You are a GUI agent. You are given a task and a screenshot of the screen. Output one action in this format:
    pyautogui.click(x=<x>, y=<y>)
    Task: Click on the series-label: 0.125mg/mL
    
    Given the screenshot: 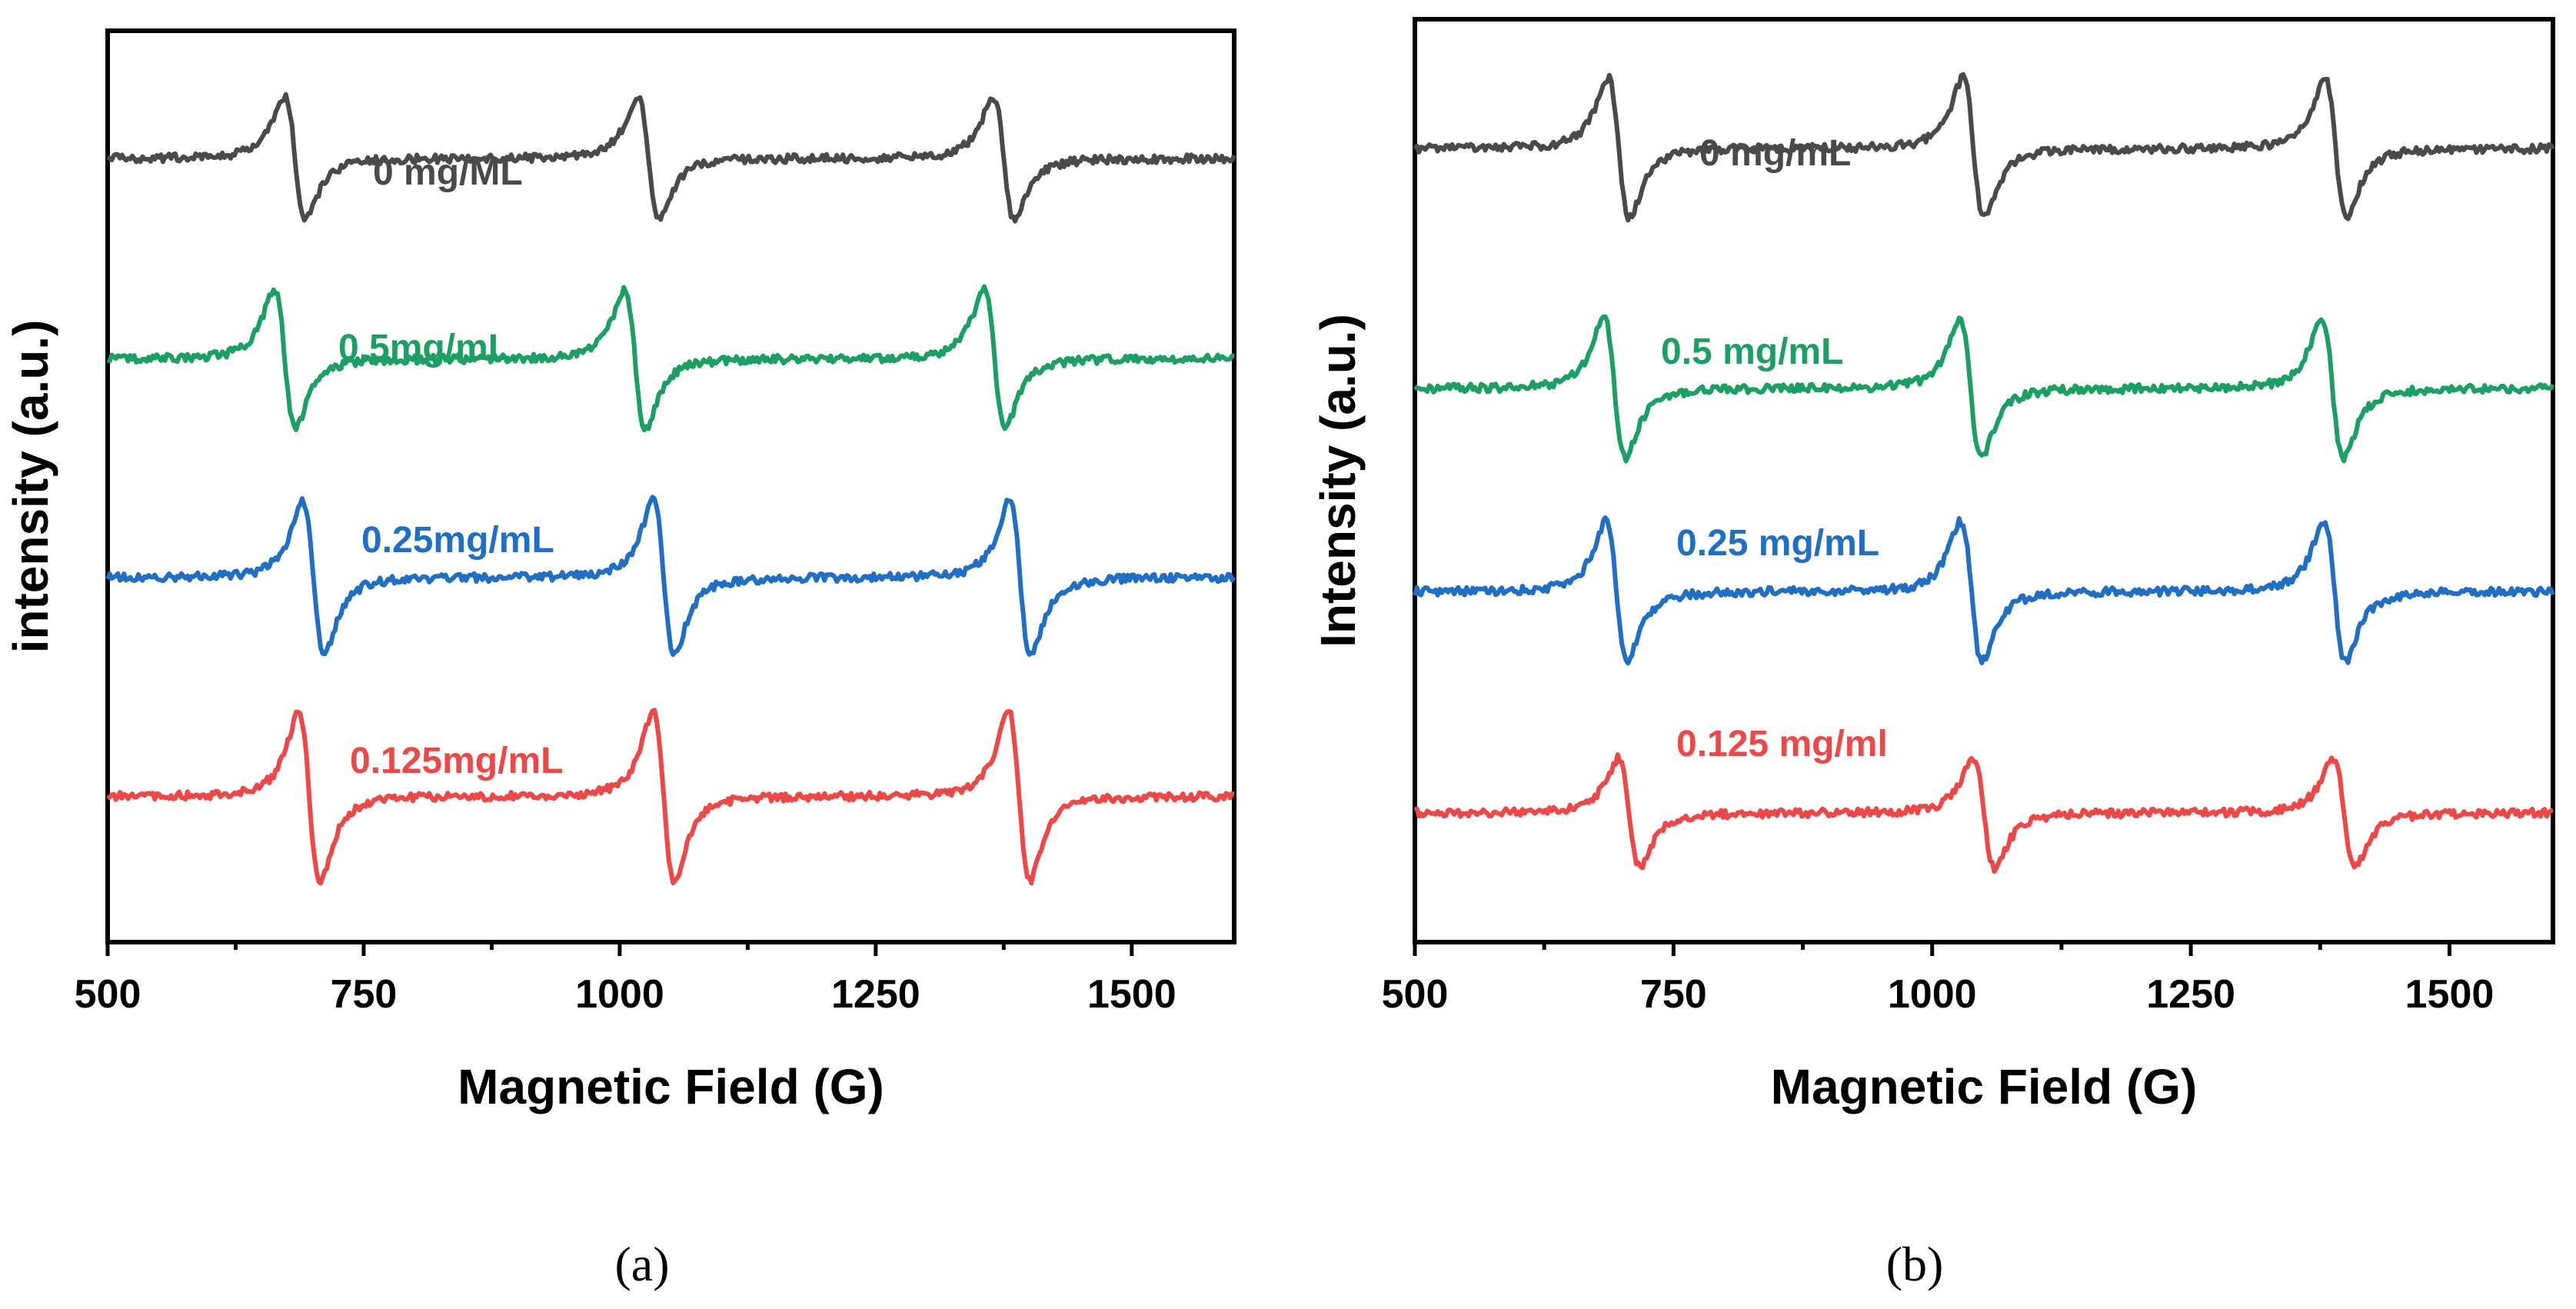 What is the action you would take?
    pyautogui.click(x=457, y=761)
    